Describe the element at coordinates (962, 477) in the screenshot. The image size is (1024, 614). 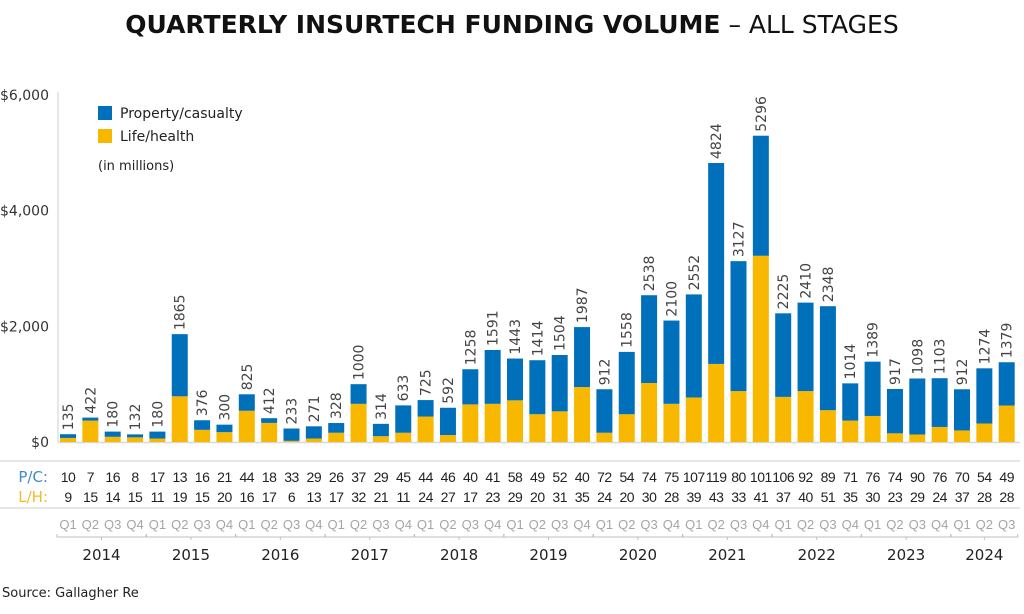
I see `pc-deal-count: 70` at that location.